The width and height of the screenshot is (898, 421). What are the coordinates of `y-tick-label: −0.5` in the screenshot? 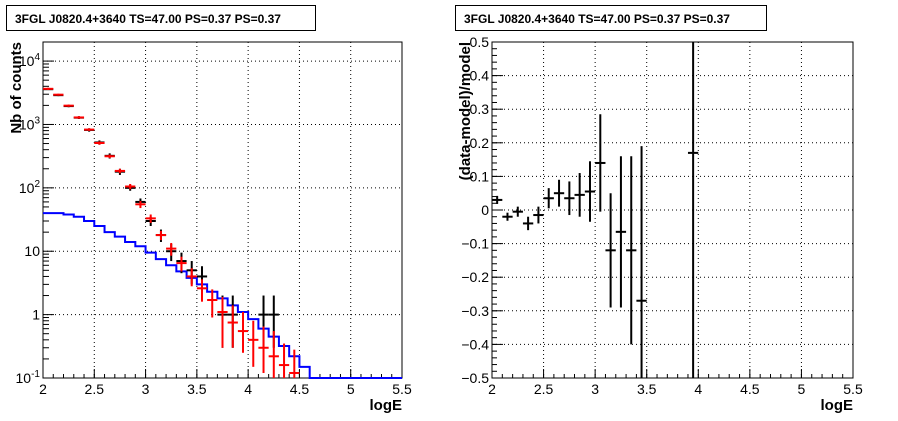 It's located at (475, 378).